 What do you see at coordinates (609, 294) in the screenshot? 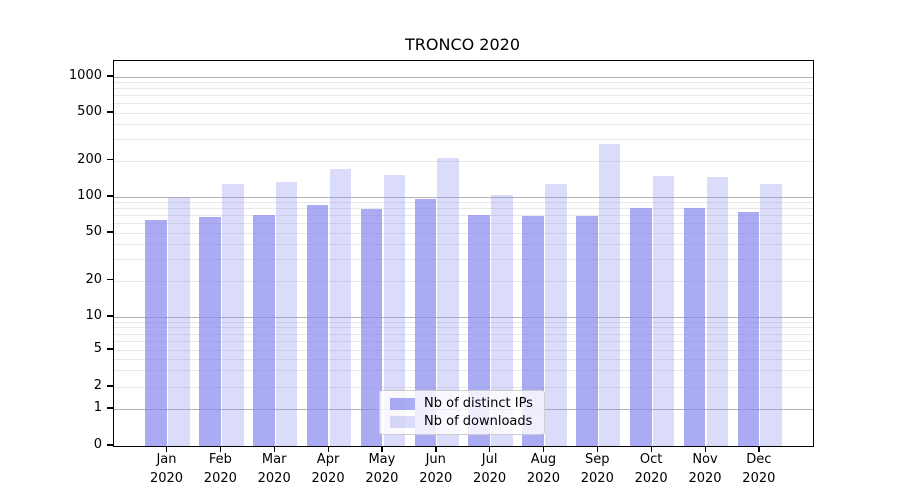
I see `bar-downloads-sep` at bounding box center [609, 294].